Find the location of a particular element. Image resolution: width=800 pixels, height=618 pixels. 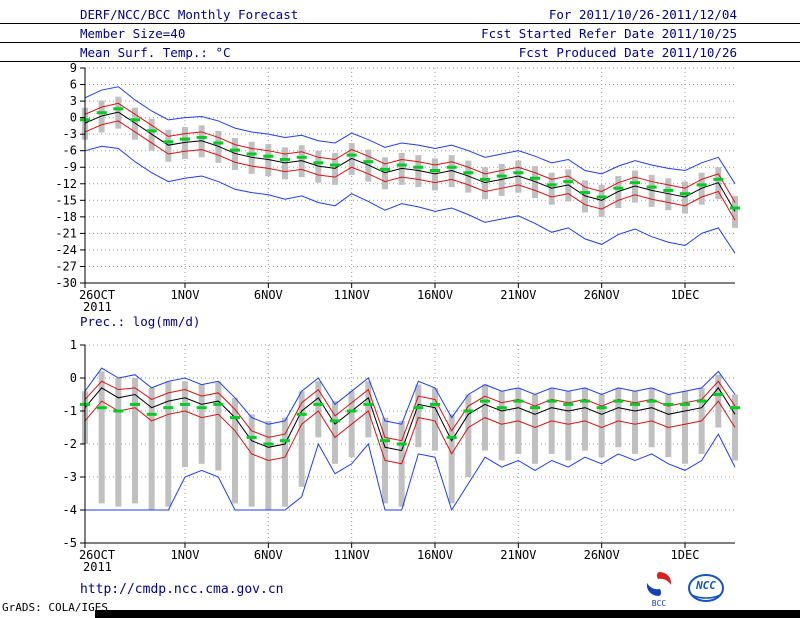

bcc-logo: BCC is located at coordinates (659, 590).